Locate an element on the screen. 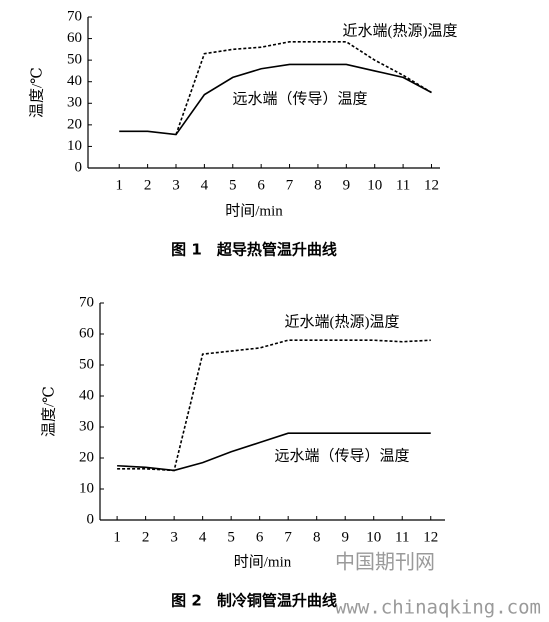 This screenshot has width=549, height=622. watermark-url: www.chinaqking.com is located at coordinates (438, 608).